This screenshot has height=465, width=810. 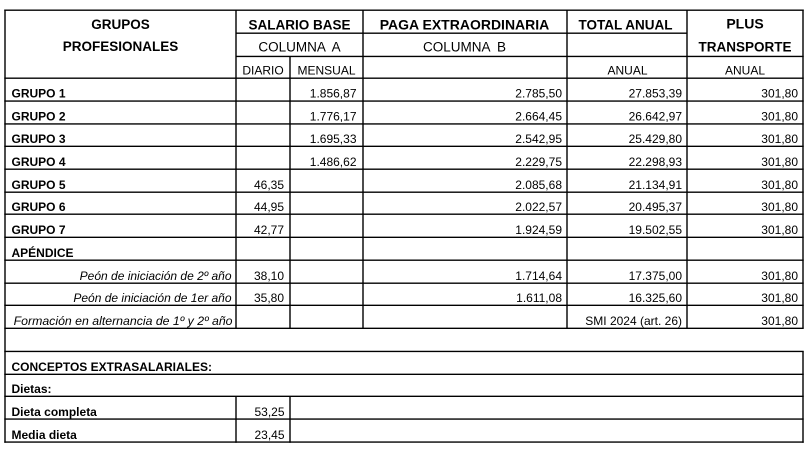 What do you see at coordinates (39, 94) in the screenshot?
I see `svg-text: GRUPO 1` at bounding box center [39, 94].